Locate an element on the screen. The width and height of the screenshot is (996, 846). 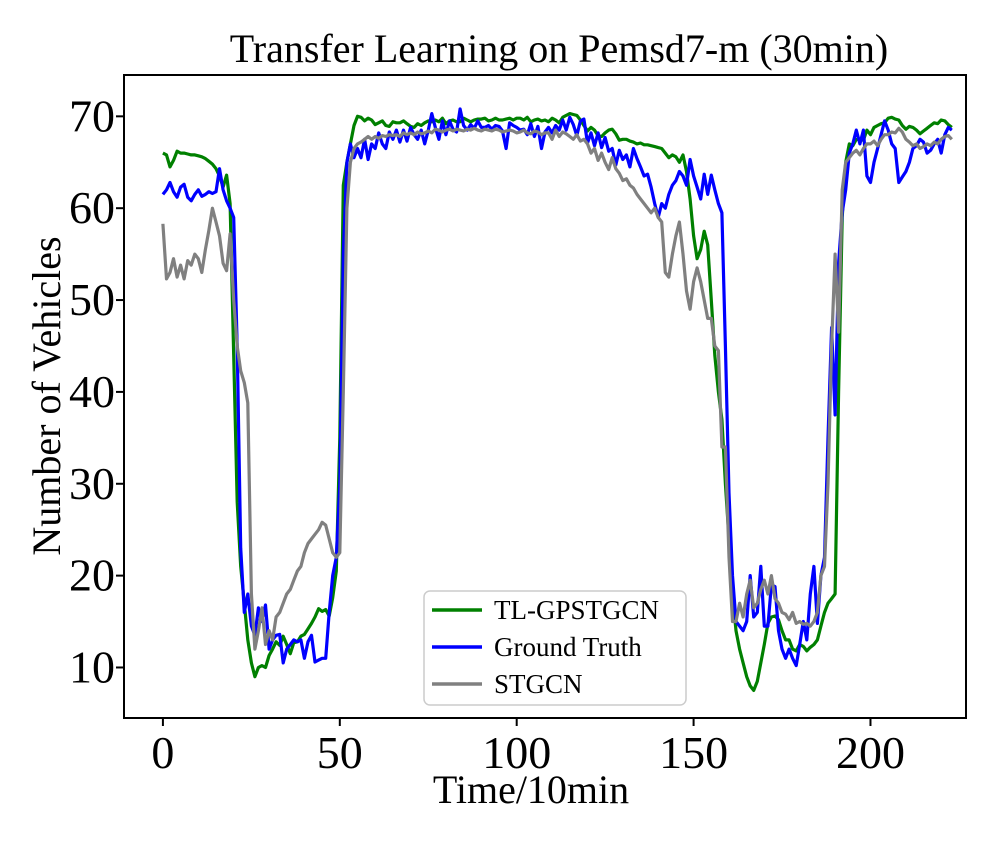
y-tick-label: 50 is located at coordinates (92, 299).